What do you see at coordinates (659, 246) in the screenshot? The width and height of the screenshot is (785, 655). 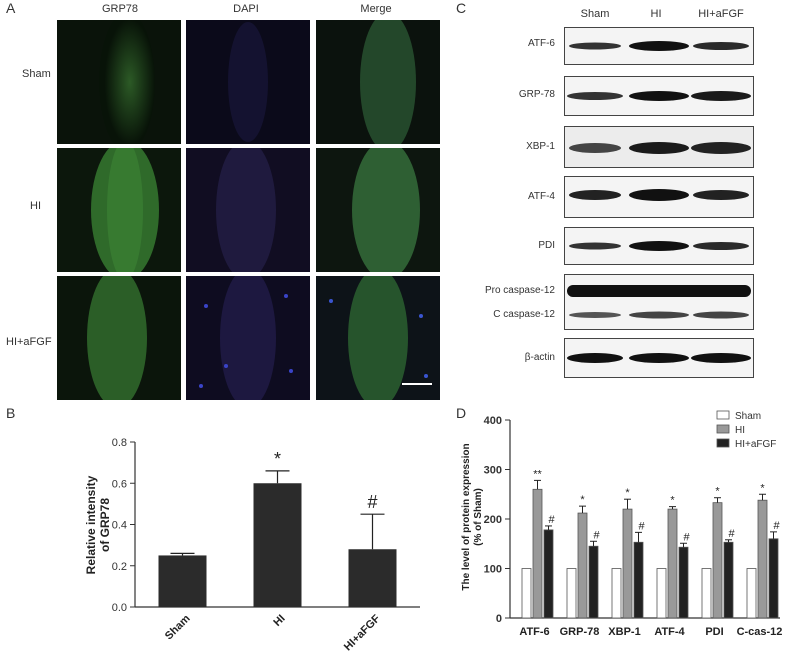 I see `blot-pdi` at bounding box center [659, 246].